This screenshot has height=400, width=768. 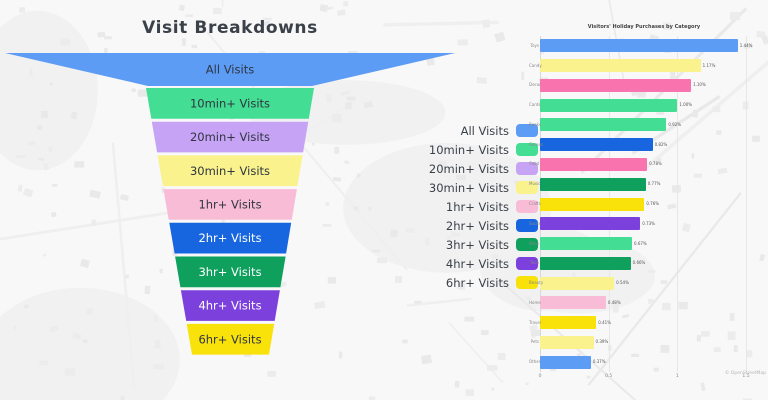 What do you see at coordinates (534, 243) in the screenshot?
I see `bar-category-label: Wine` at bounding box center [534, 243].